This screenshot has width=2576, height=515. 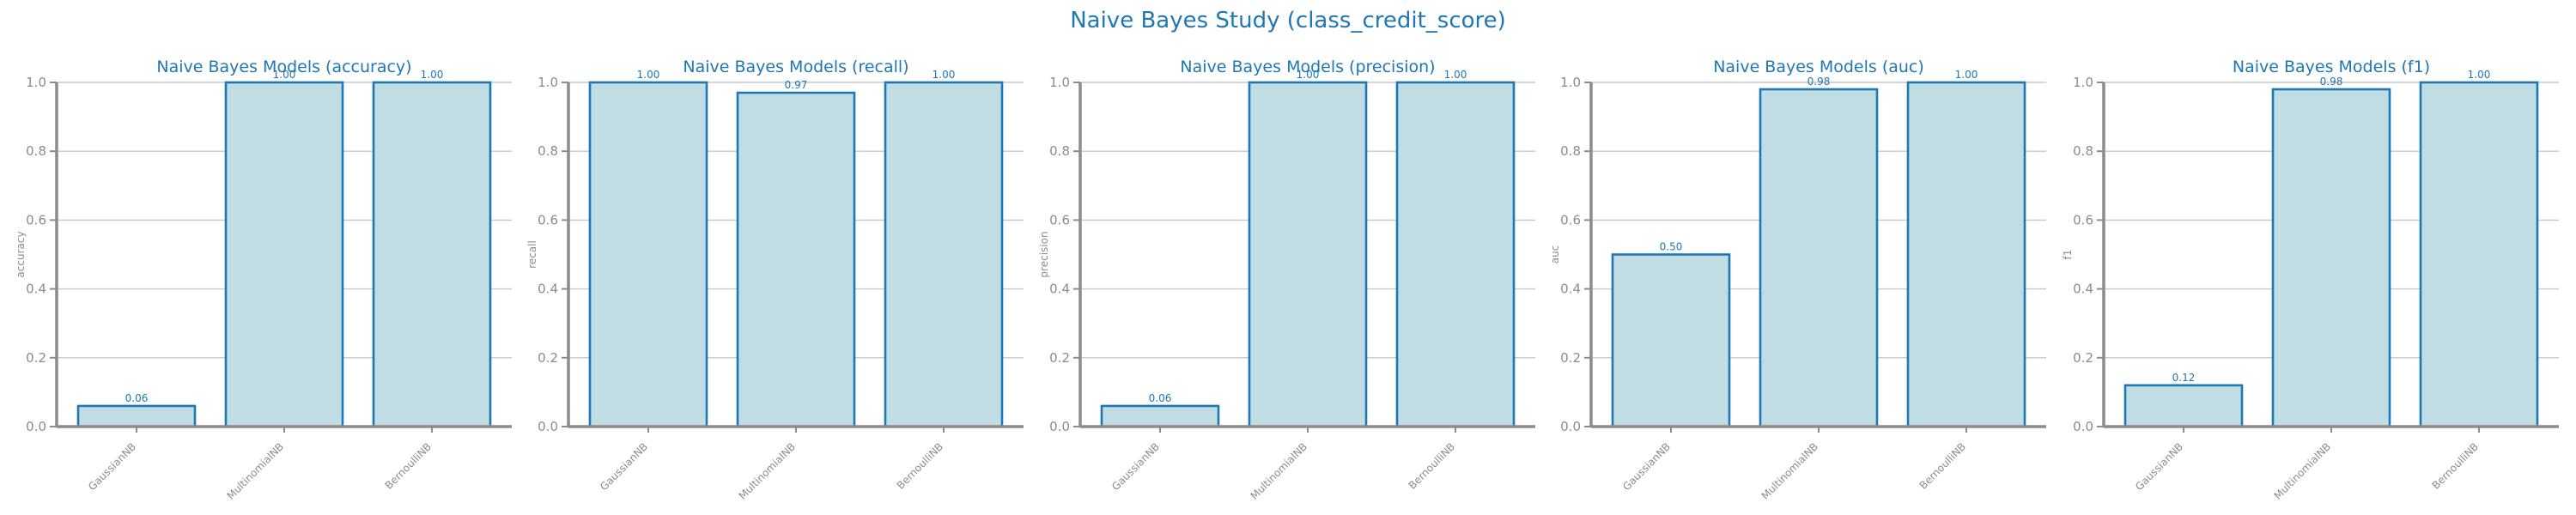 What do you see at coordinates (1288, 20) in the screenshot?
I see `figure-title: Naive Bayes Study (class_credit_score)` at bounding box center [1288, 20].